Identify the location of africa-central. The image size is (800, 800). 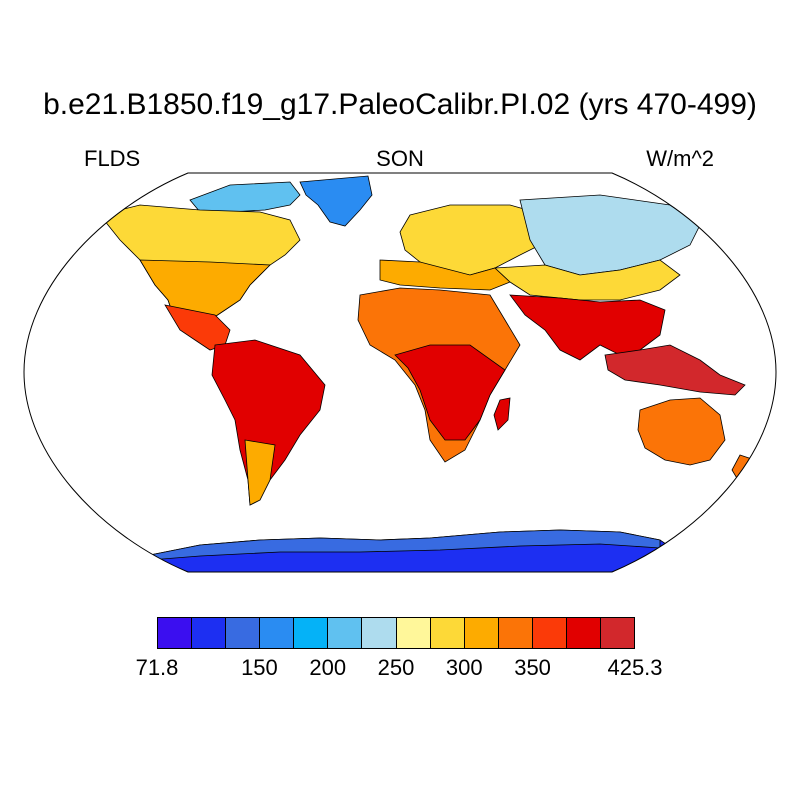
(450, 392).